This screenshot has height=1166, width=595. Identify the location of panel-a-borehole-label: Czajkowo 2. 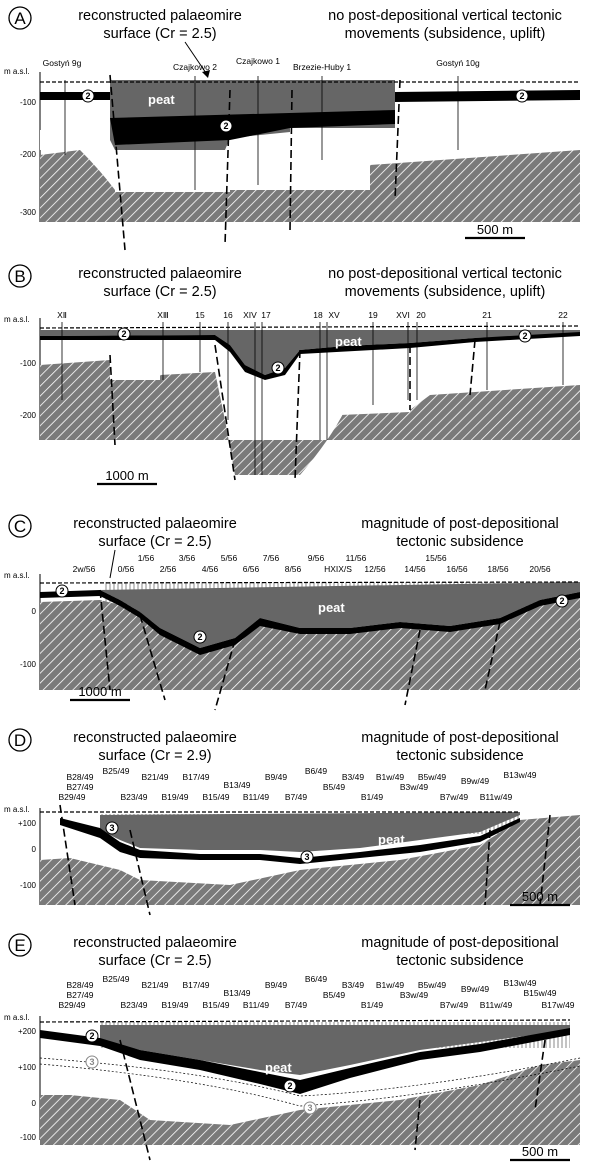
(195, 67).